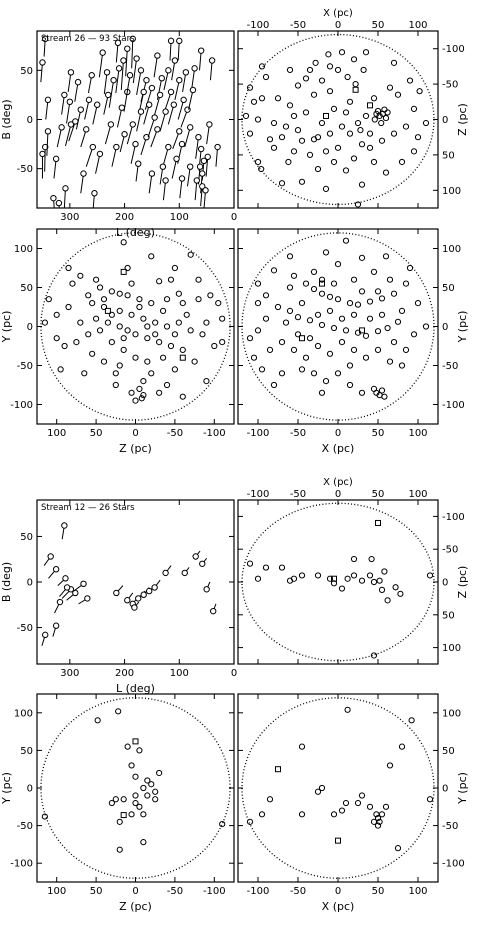 This screenshot has height=929, width=481. Describe the element at coordinates (135, 906) in the screenshot. I see `x-axis-label: Z (pc)` at that location.